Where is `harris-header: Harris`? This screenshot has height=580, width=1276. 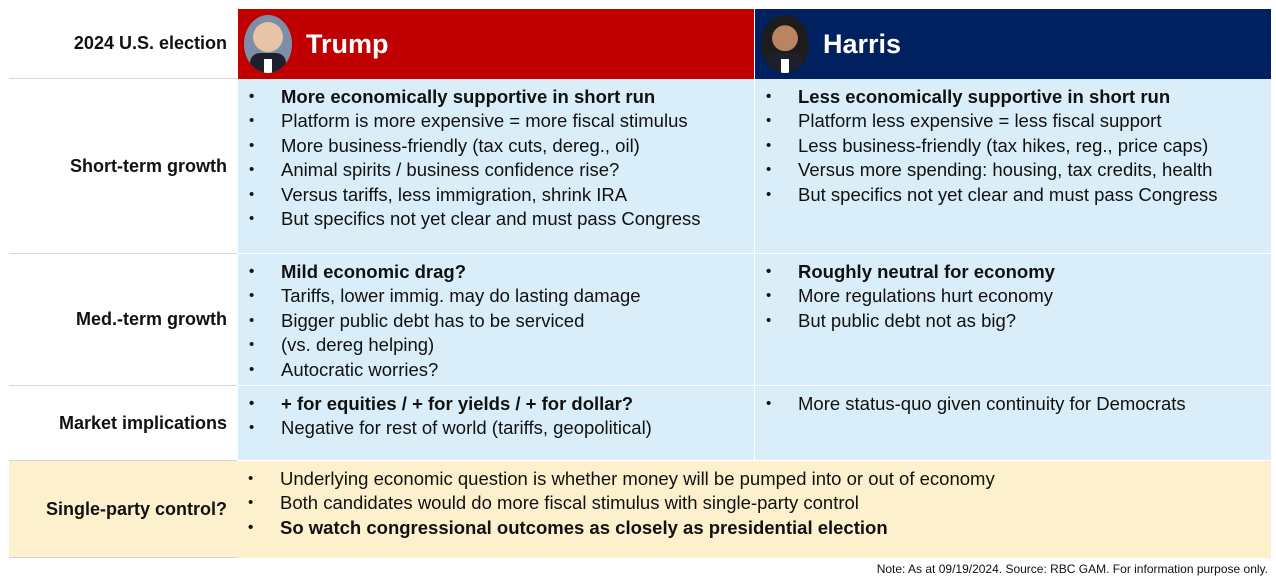 harris-header: Harris is located at coordinates (1012, 44).